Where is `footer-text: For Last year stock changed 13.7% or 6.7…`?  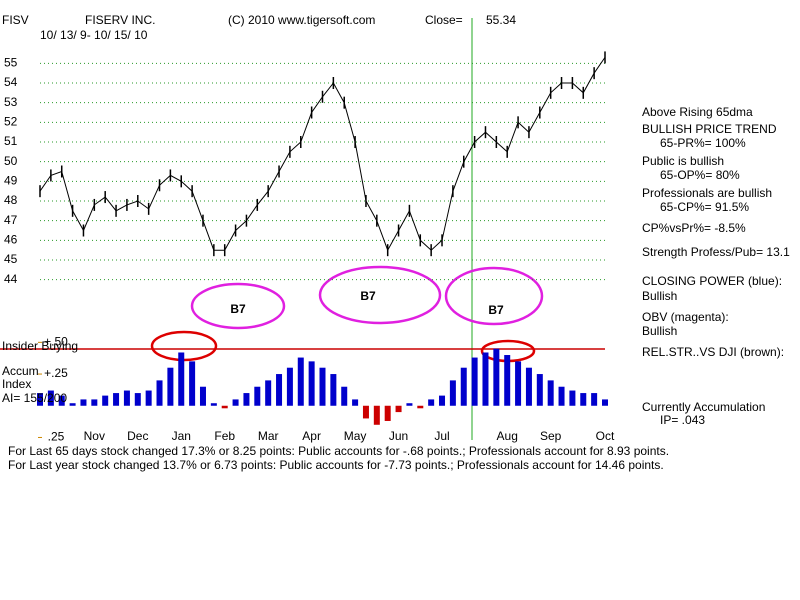
footer-text: For Last year stock changed 13.7% or 6.7… is located at coordinates (336, 465).